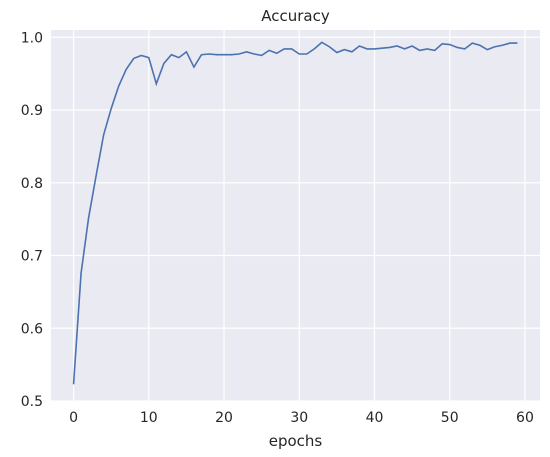 Image resolution: width=550 pixels, height=457 pixels. What do you see at coordinates (32, 257) in the screenshot?
I see `y-tick-label: 0.7` at bounding box center [32, 257].